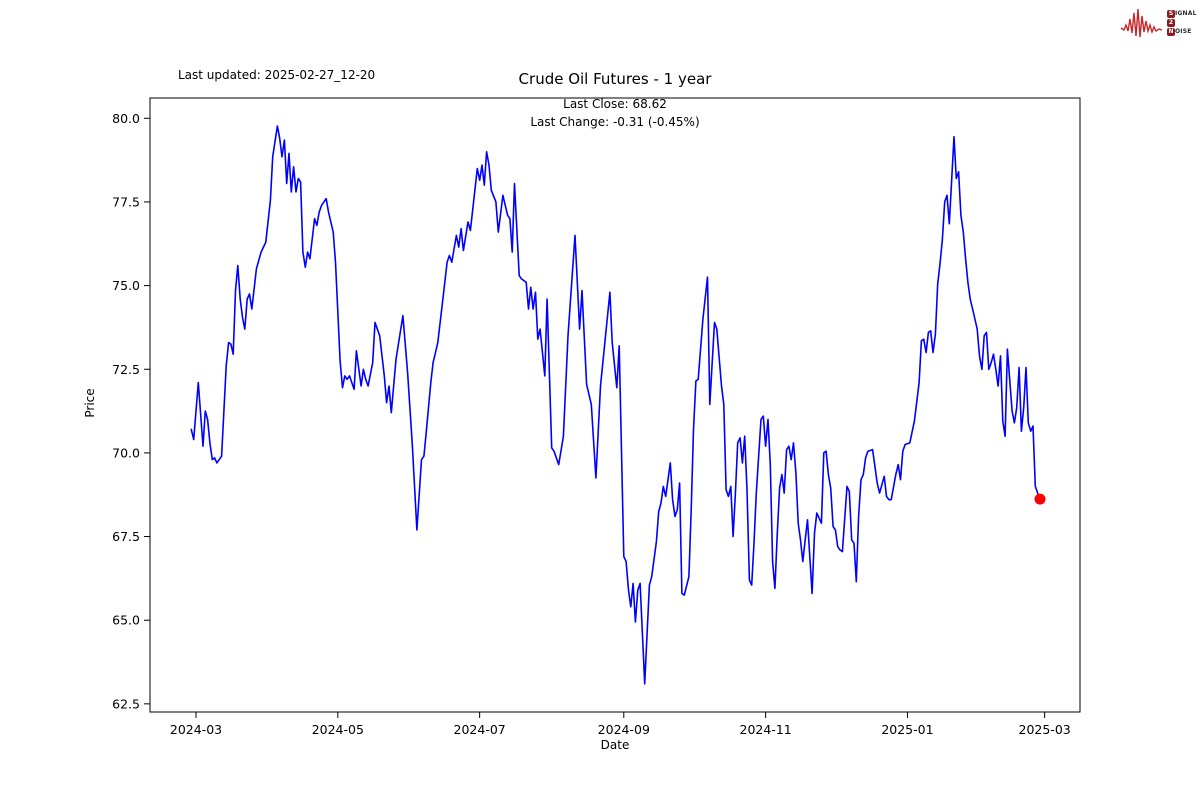 Image resolution: width=1200 pixels, height=800 pixels. Describe the element at coordinates (907, 729) in the screenshot. I see `svg-text: 2025-01` at that location.